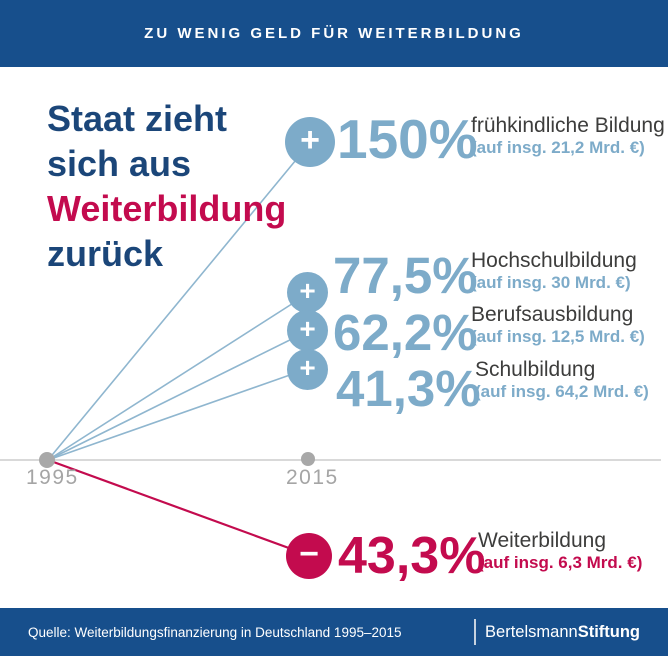 The width and height of the screenshot is (668, 656). I want to click on plus-badge-schulbildung: +, so click(307, 369).